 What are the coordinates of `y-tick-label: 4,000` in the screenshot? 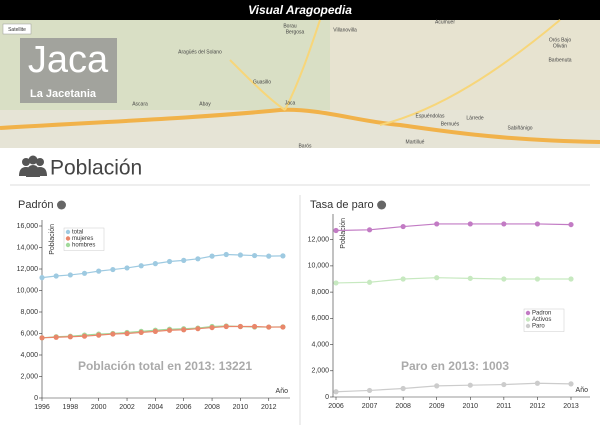 It's located at (29, 355).